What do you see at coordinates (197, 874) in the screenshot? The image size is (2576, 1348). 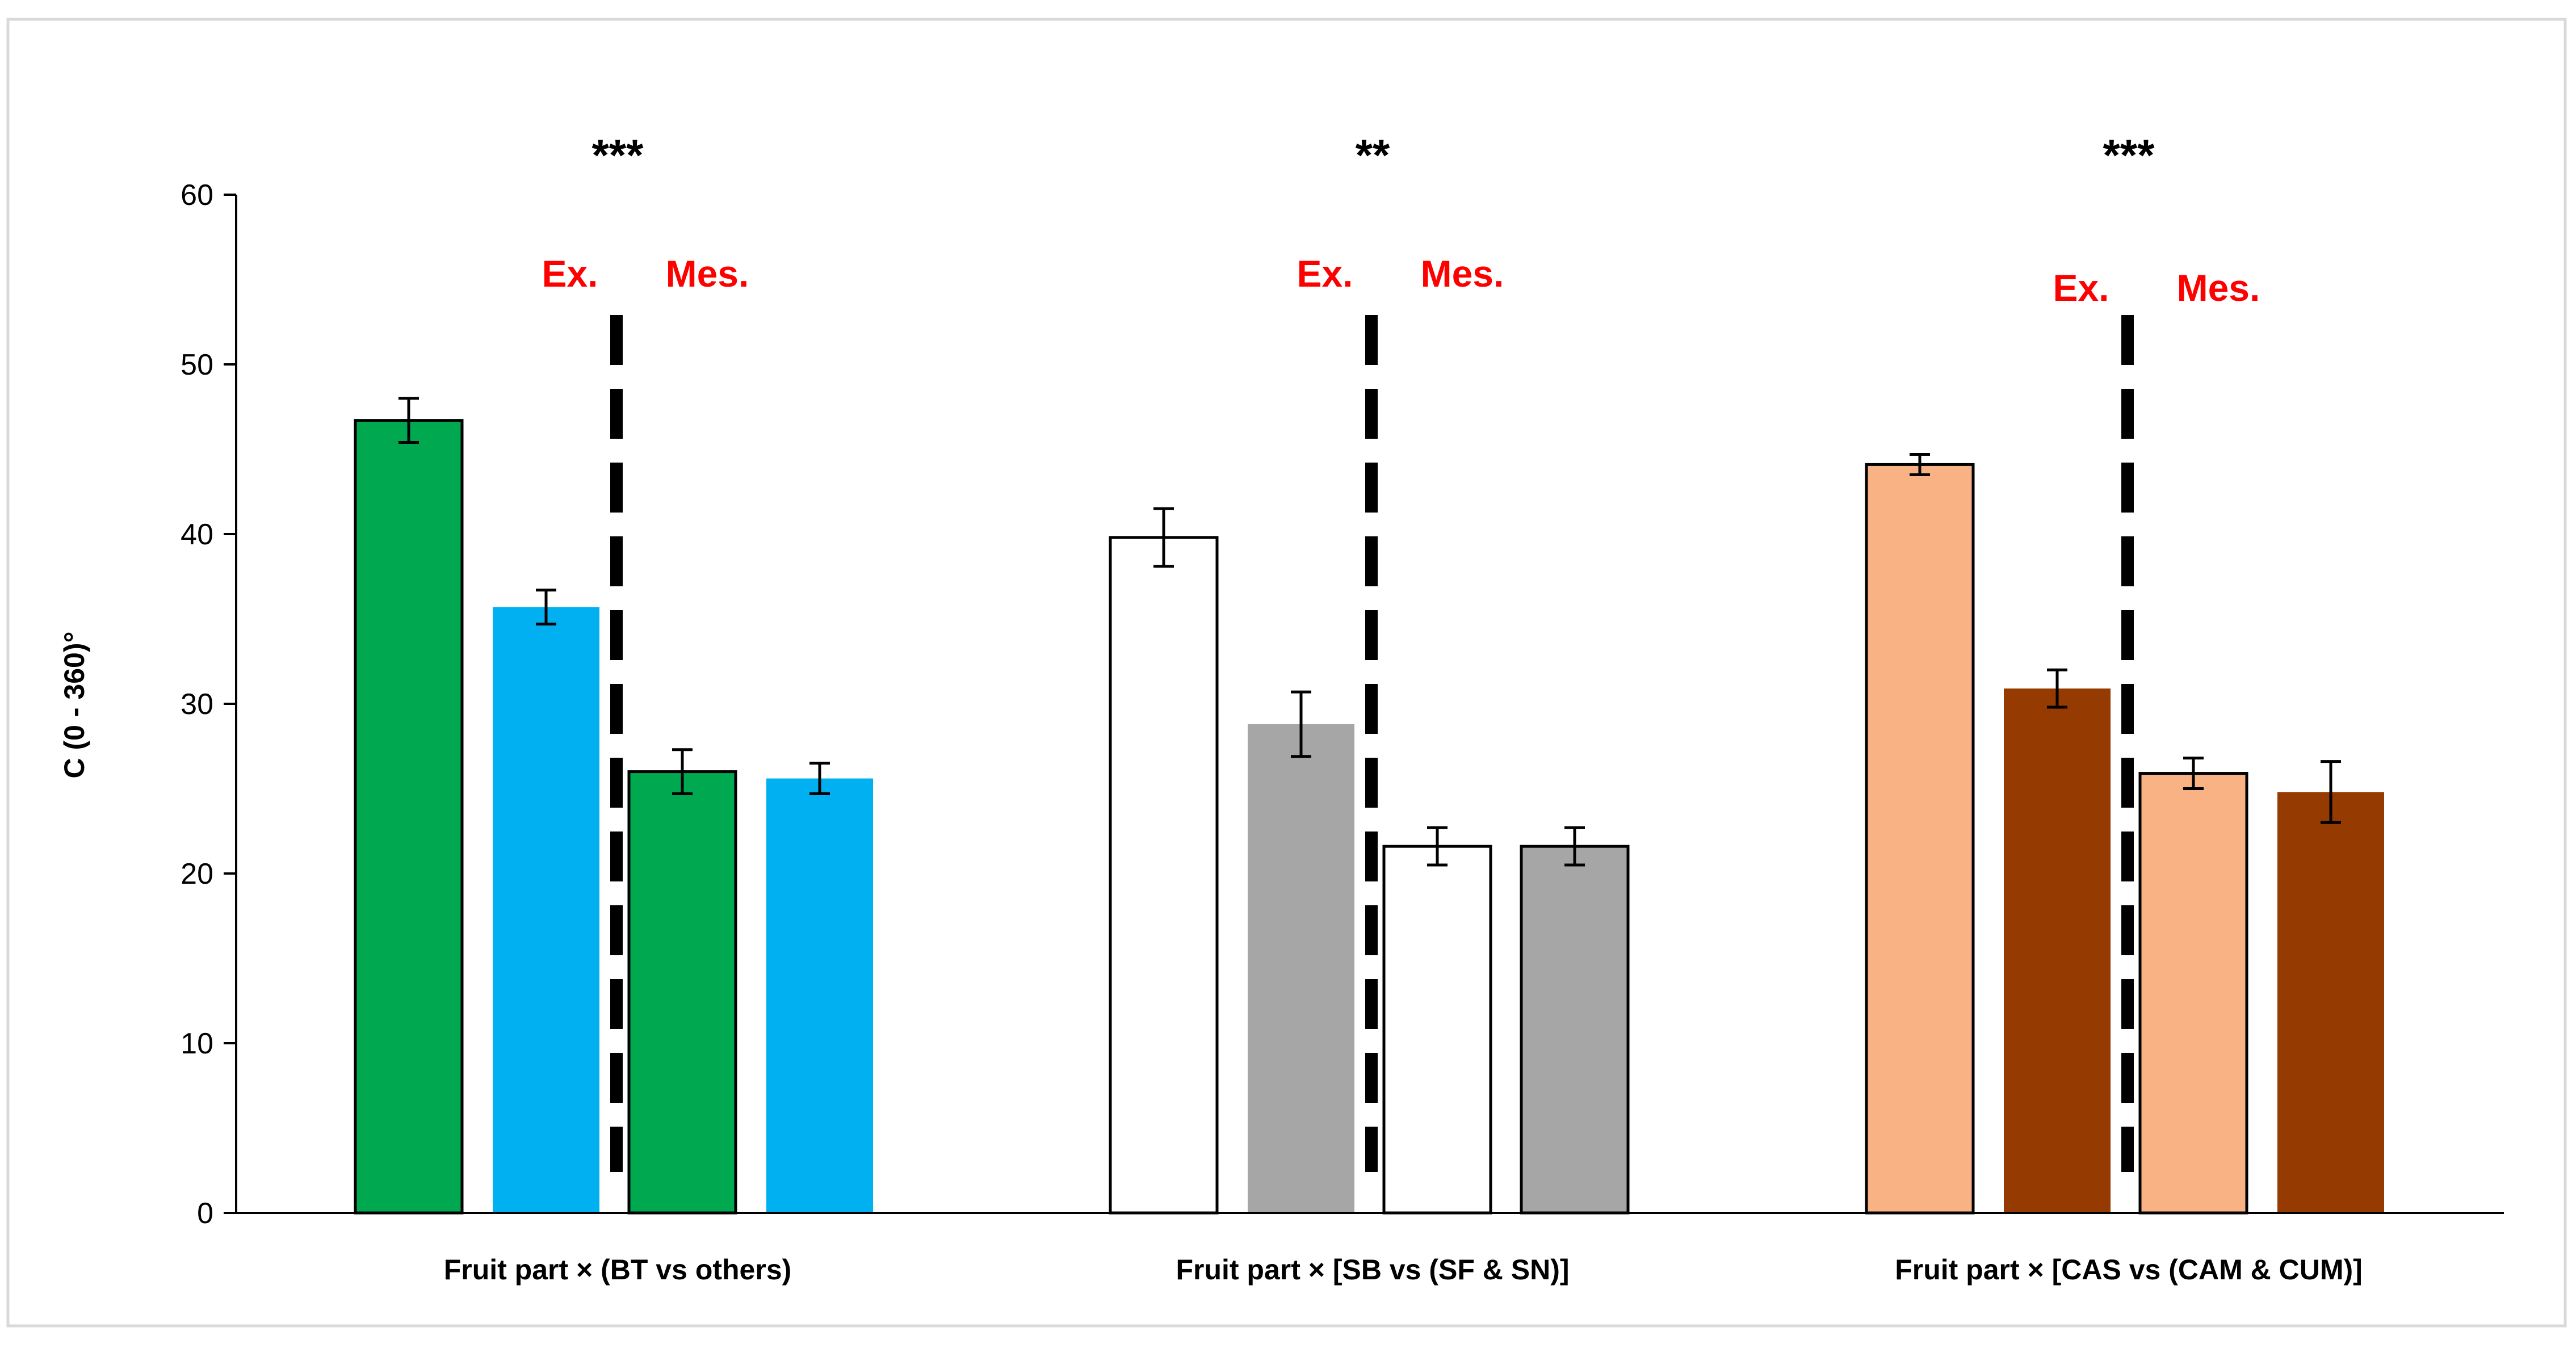 I see `y-tick-label: 20` at bounding box center [197, 874].